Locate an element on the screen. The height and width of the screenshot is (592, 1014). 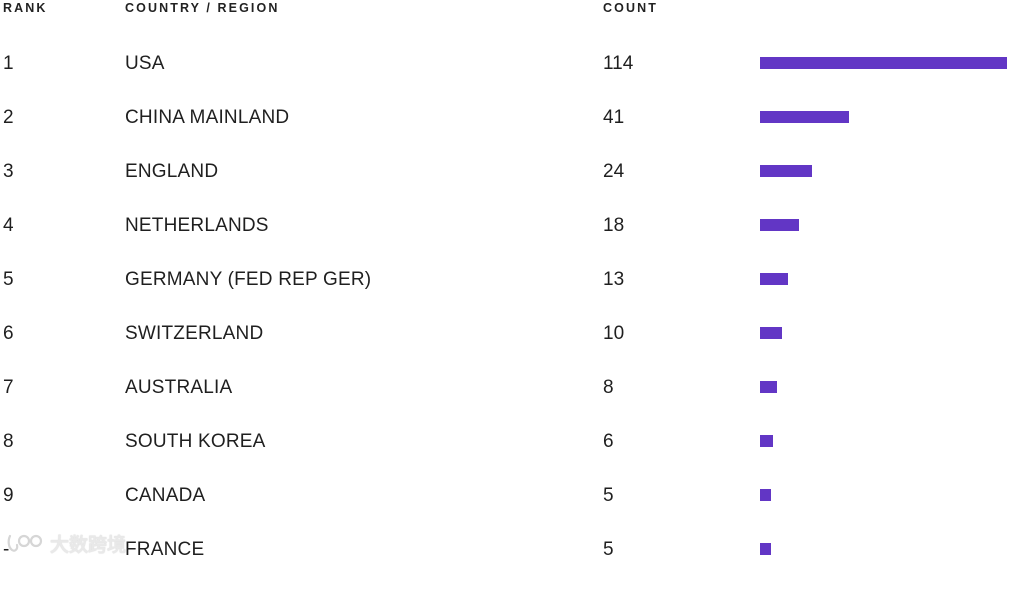
country-cell: GERMANY (FED REP GER) is located at coordinates (248, 279).